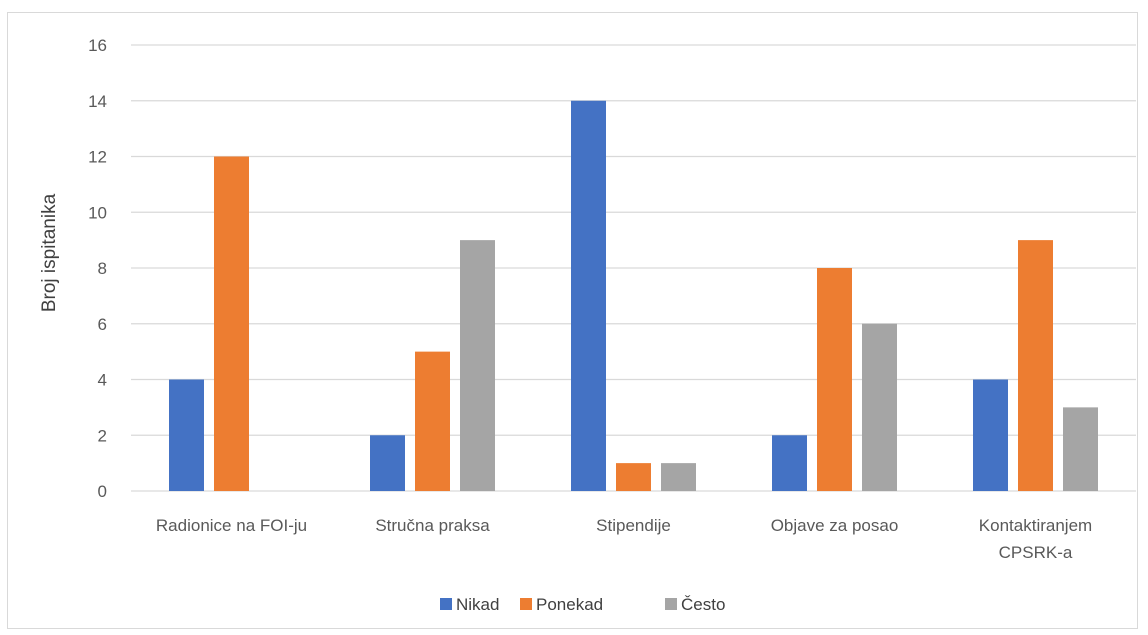 This screenshot has height=635, width=1148. I want to click on y-tick-label: 6, so click(102, 324).